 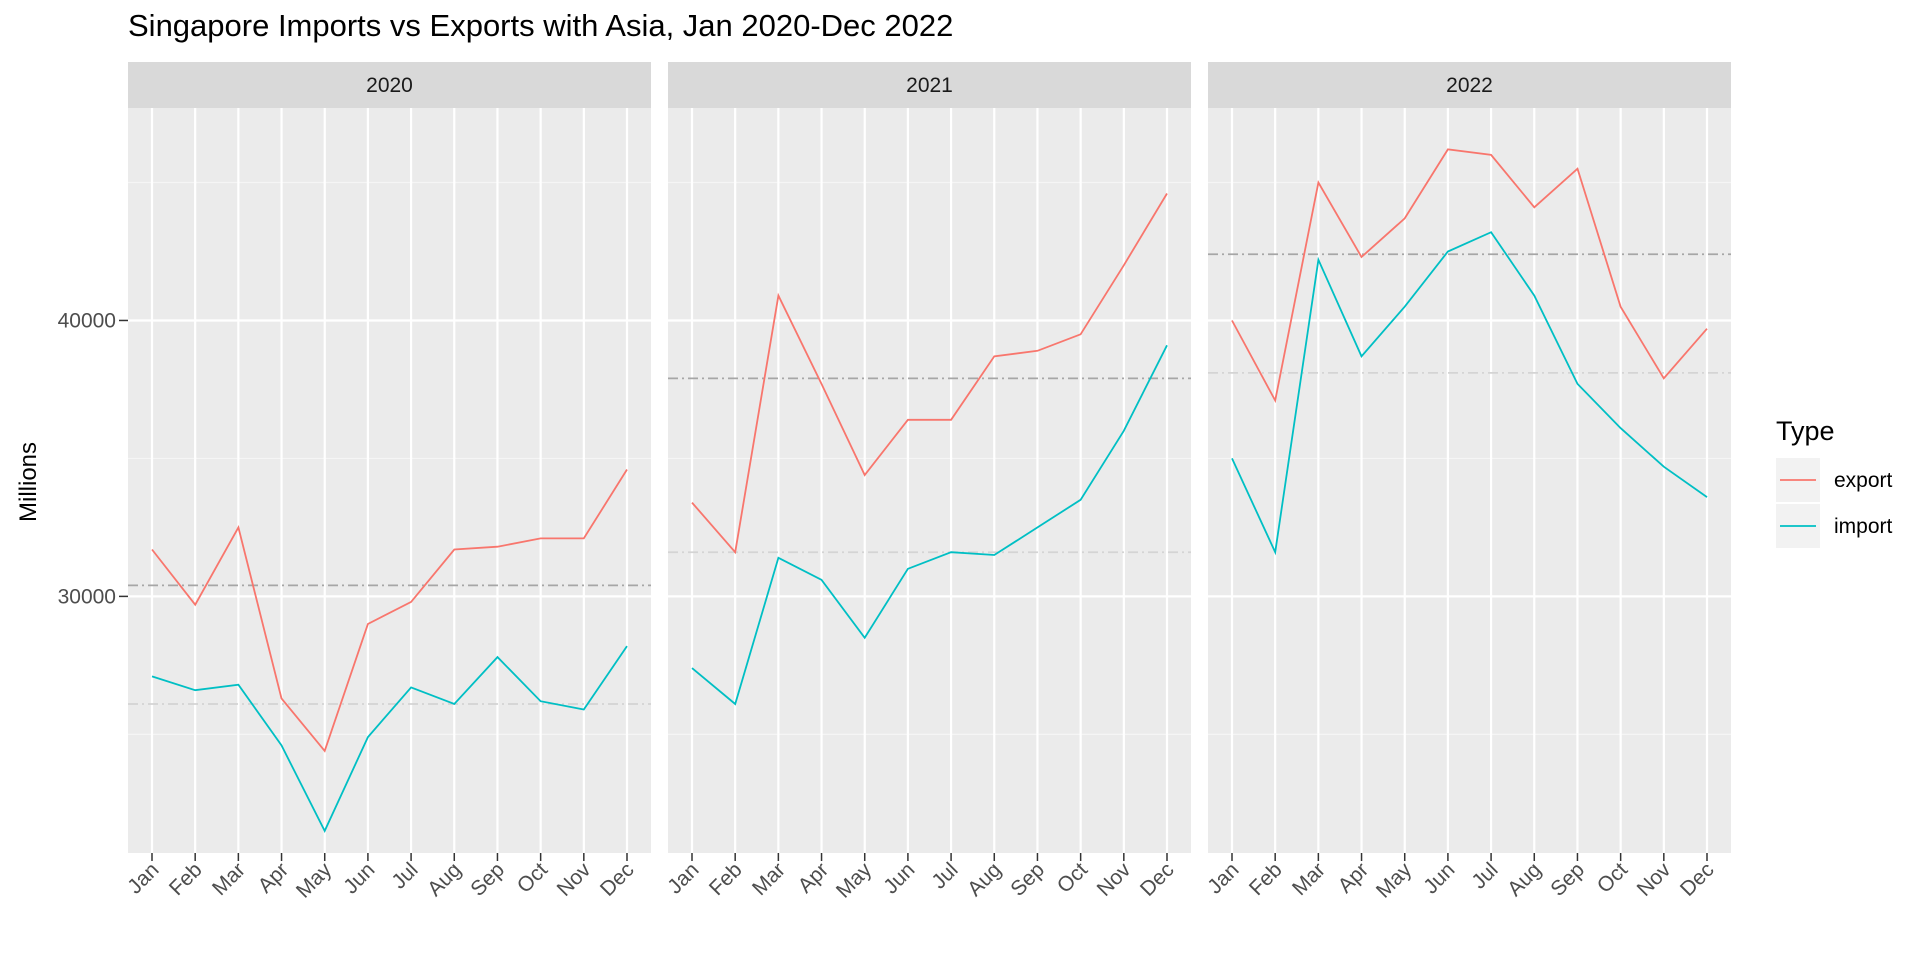 What do you see at coordinates (1863, 526) in the screenshot?
I see `legend-label-import: import` at bounding box center [1863, 526].